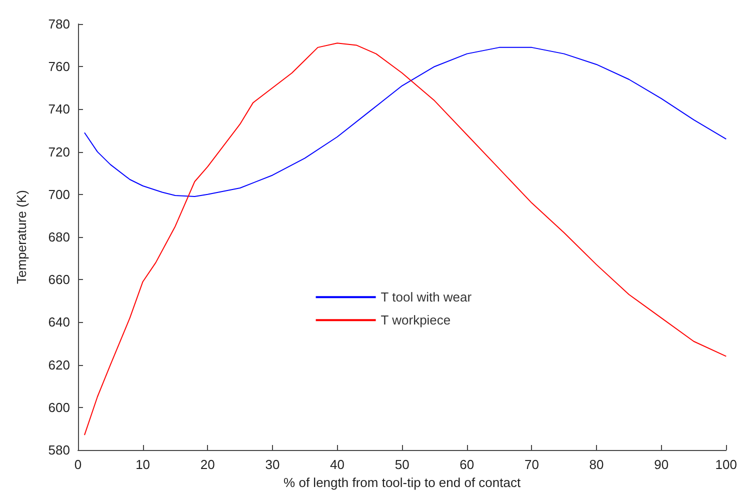 Image resolution: width=740 pixels, height=501 pixels. I want to click on y-tick-label: 740, so click(59, 109).